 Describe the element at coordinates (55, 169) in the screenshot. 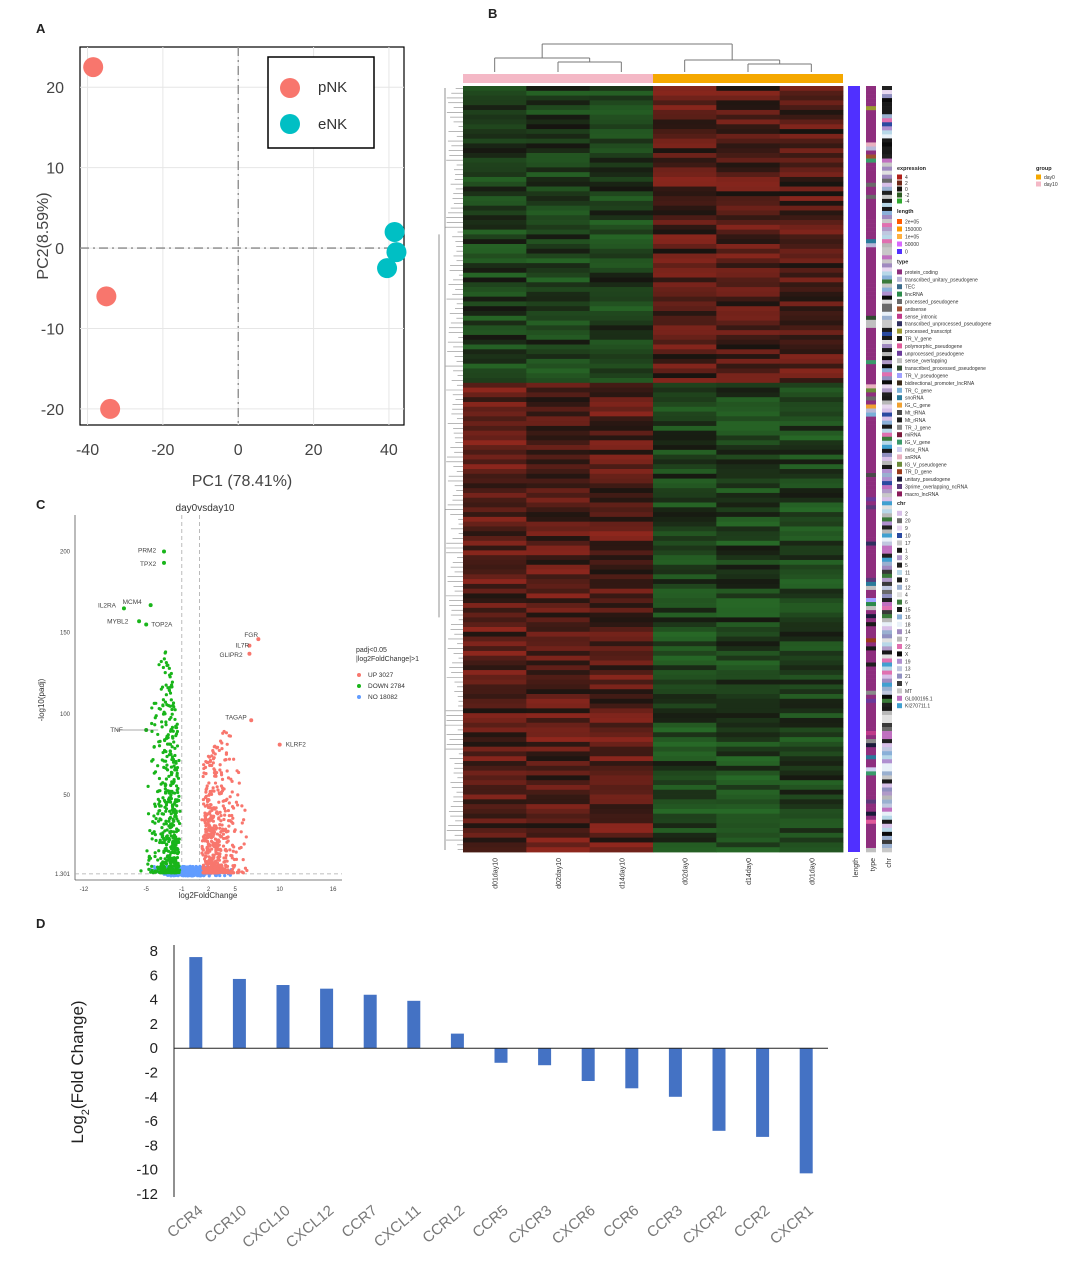

I see `pca-y-tick: 10` at that location.